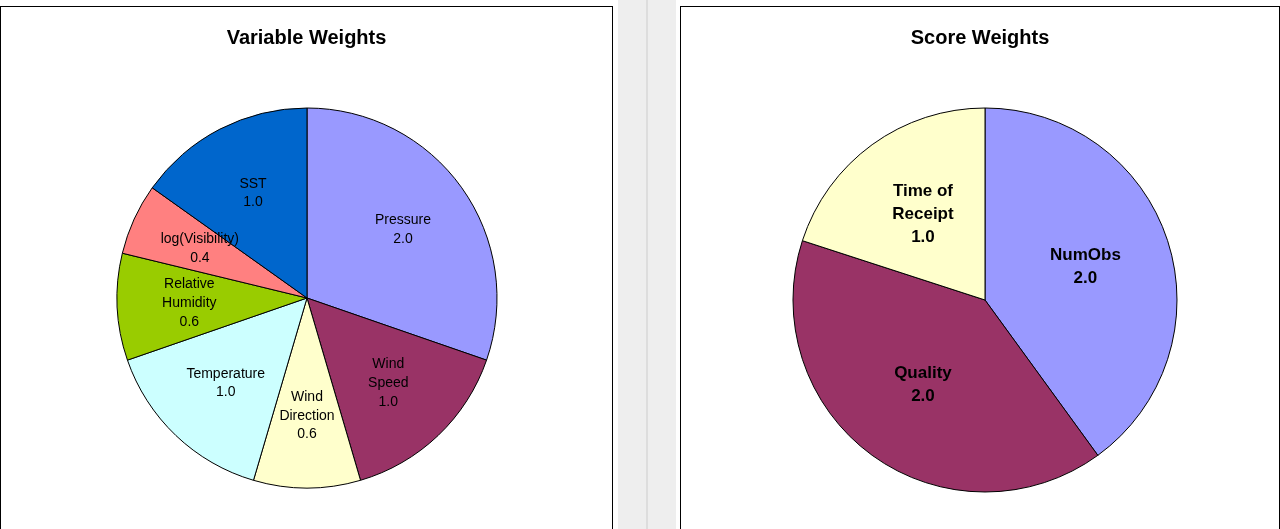 This screenshot has width=1280, height=529. What do you see at coordinates (923, 373) in the screenshot?
I see `slice-label: Quality` at bounding box center [923, 373].